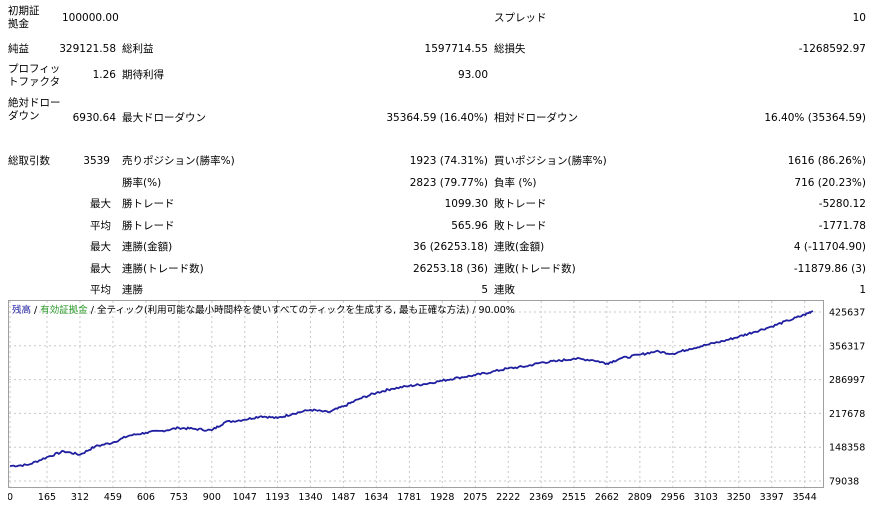  I want to click on win-rate-value: 2823 (79.77%), so click(448, 183).